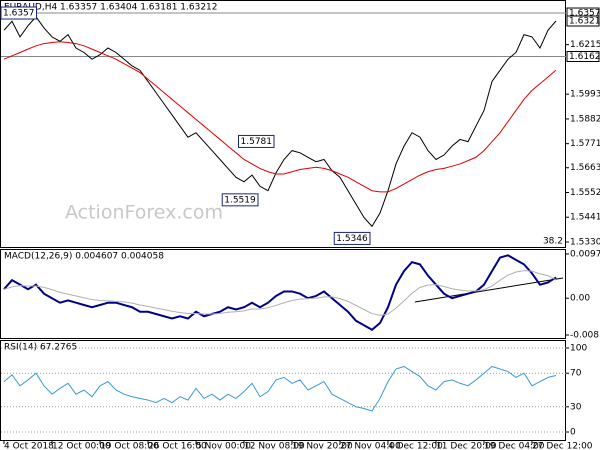 This screenshot has height=450, width=600. I want to click on y-tick-label: 70, so click(576, 374).